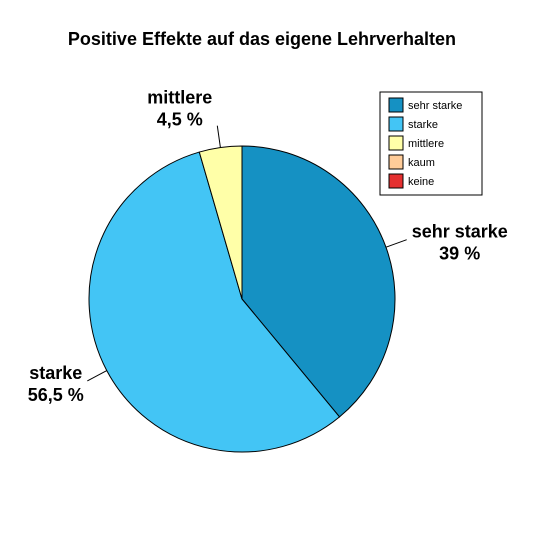  I want to click on legend-swatch-keine, so click(396, 181).